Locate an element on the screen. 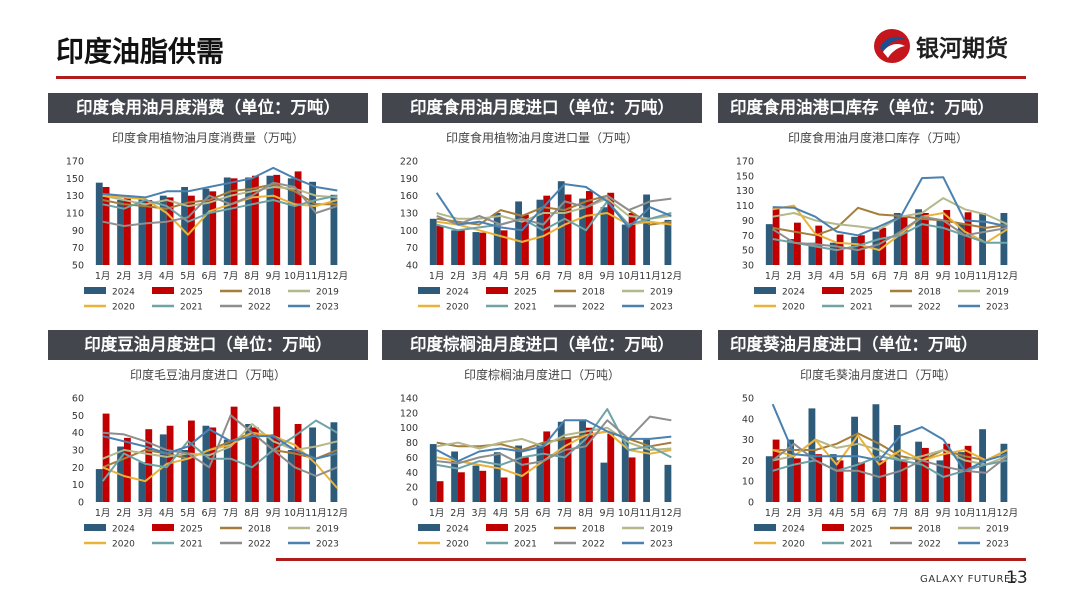 This screenshot has height=608, width=1080. company-logo: 银河期货 is located at coordinates (952, 46).